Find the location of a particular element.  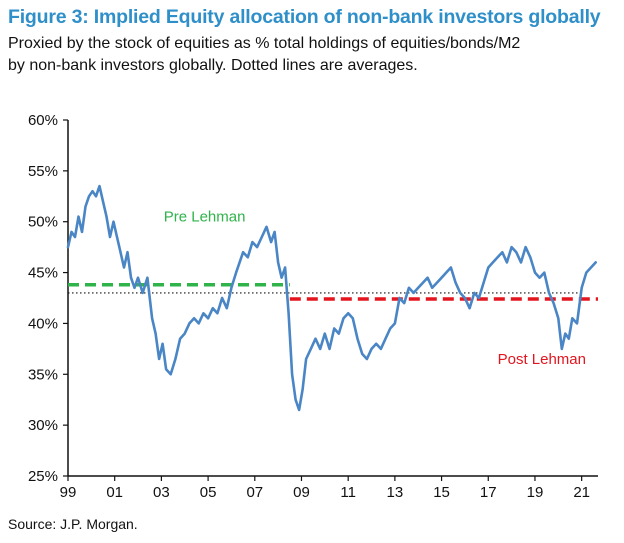

y-tick-label: 30% is located at coordinates (43, 425).